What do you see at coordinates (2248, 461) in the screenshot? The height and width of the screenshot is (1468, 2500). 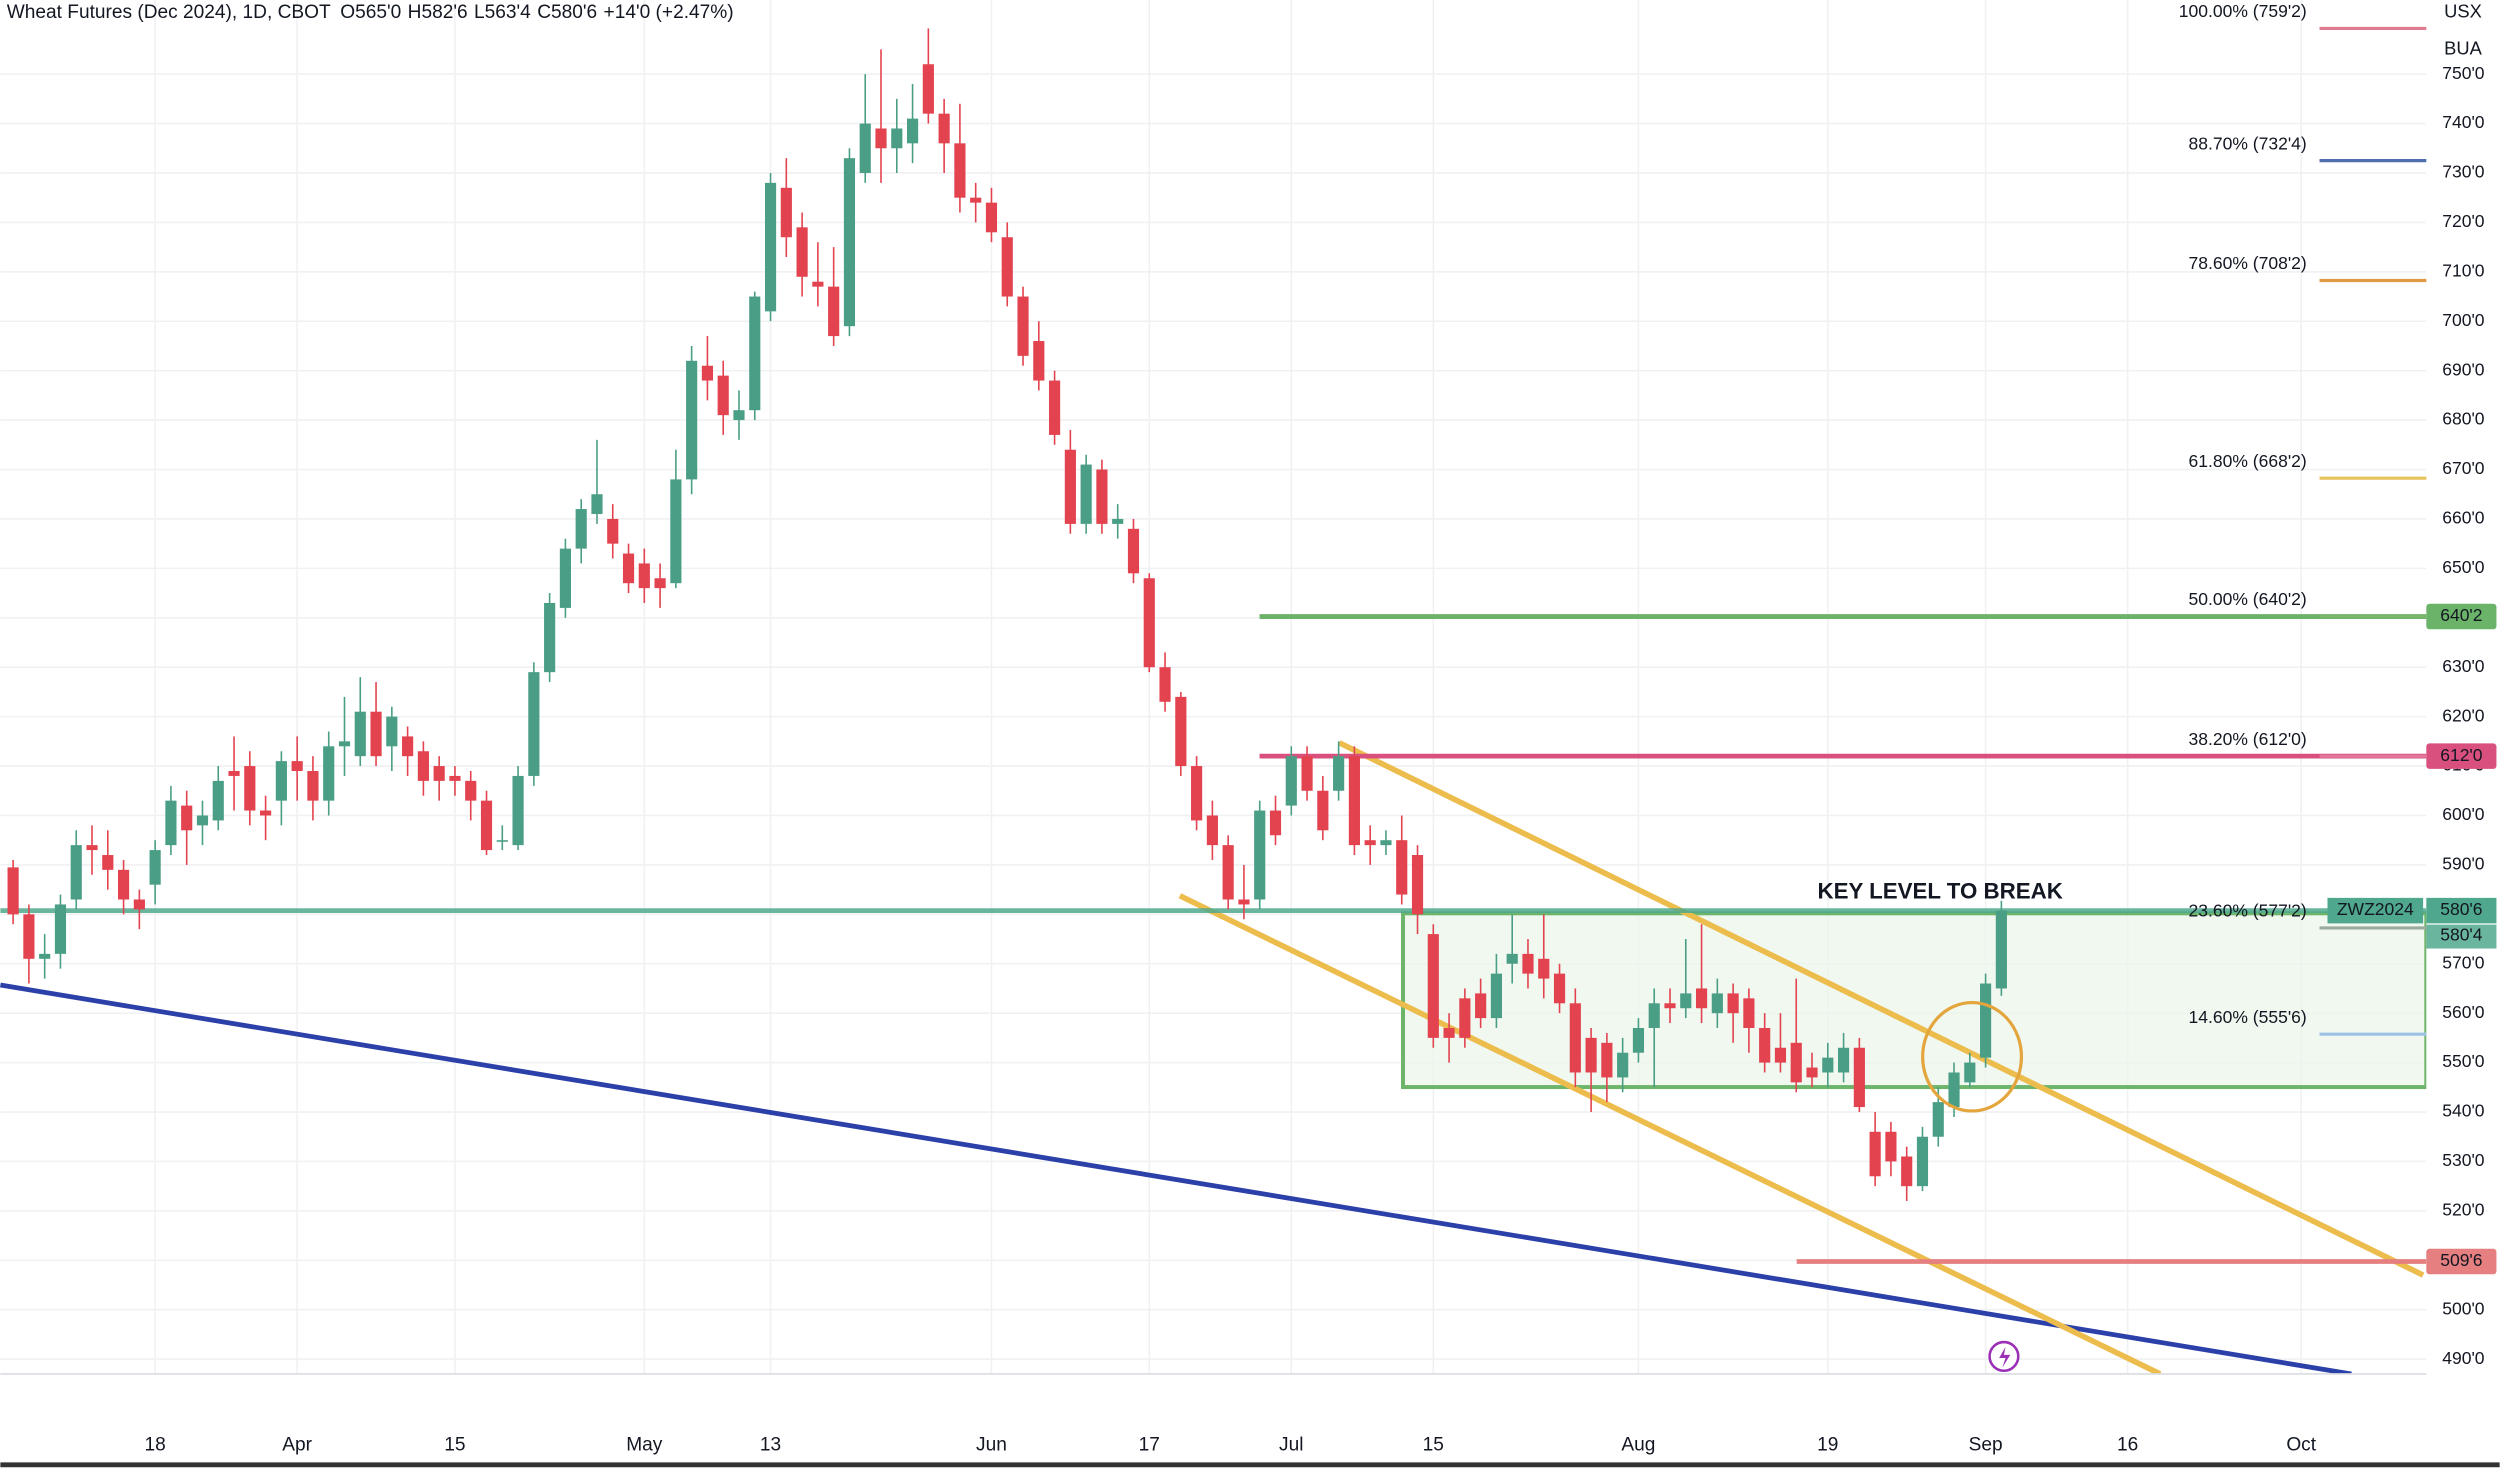 I see `fib-label: 61.80% (668'2)` at bounding box center [2248, 461].